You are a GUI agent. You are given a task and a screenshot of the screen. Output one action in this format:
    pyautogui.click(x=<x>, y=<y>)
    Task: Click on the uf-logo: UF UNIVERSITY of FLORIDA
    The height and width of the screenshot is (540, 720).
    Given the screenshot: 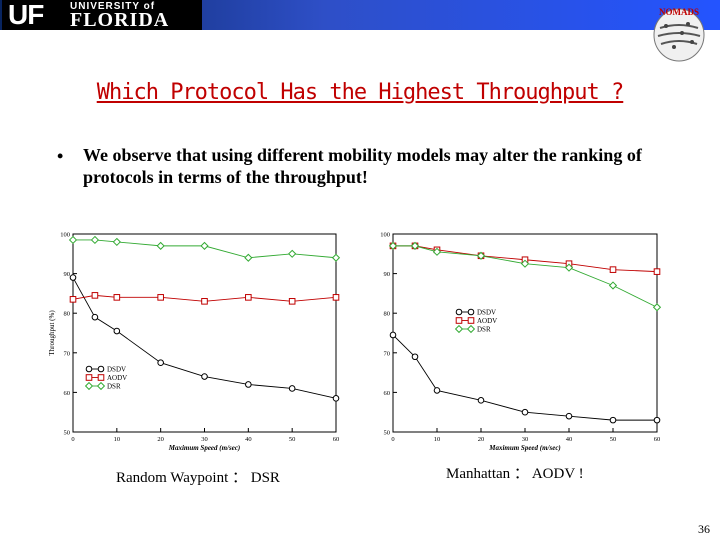 What is the action you would take?
    pyautogui.click(x=102, y=15)
    